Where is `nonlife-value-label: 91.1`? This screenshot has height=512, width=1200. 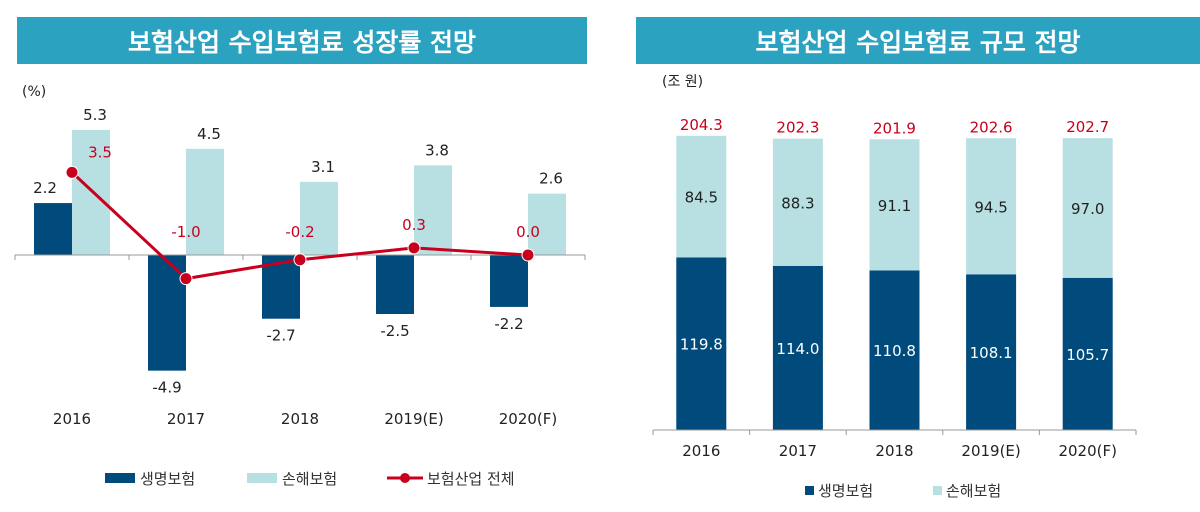
nonlife-value-label: 91.1 is located at coordinates (894, 206).